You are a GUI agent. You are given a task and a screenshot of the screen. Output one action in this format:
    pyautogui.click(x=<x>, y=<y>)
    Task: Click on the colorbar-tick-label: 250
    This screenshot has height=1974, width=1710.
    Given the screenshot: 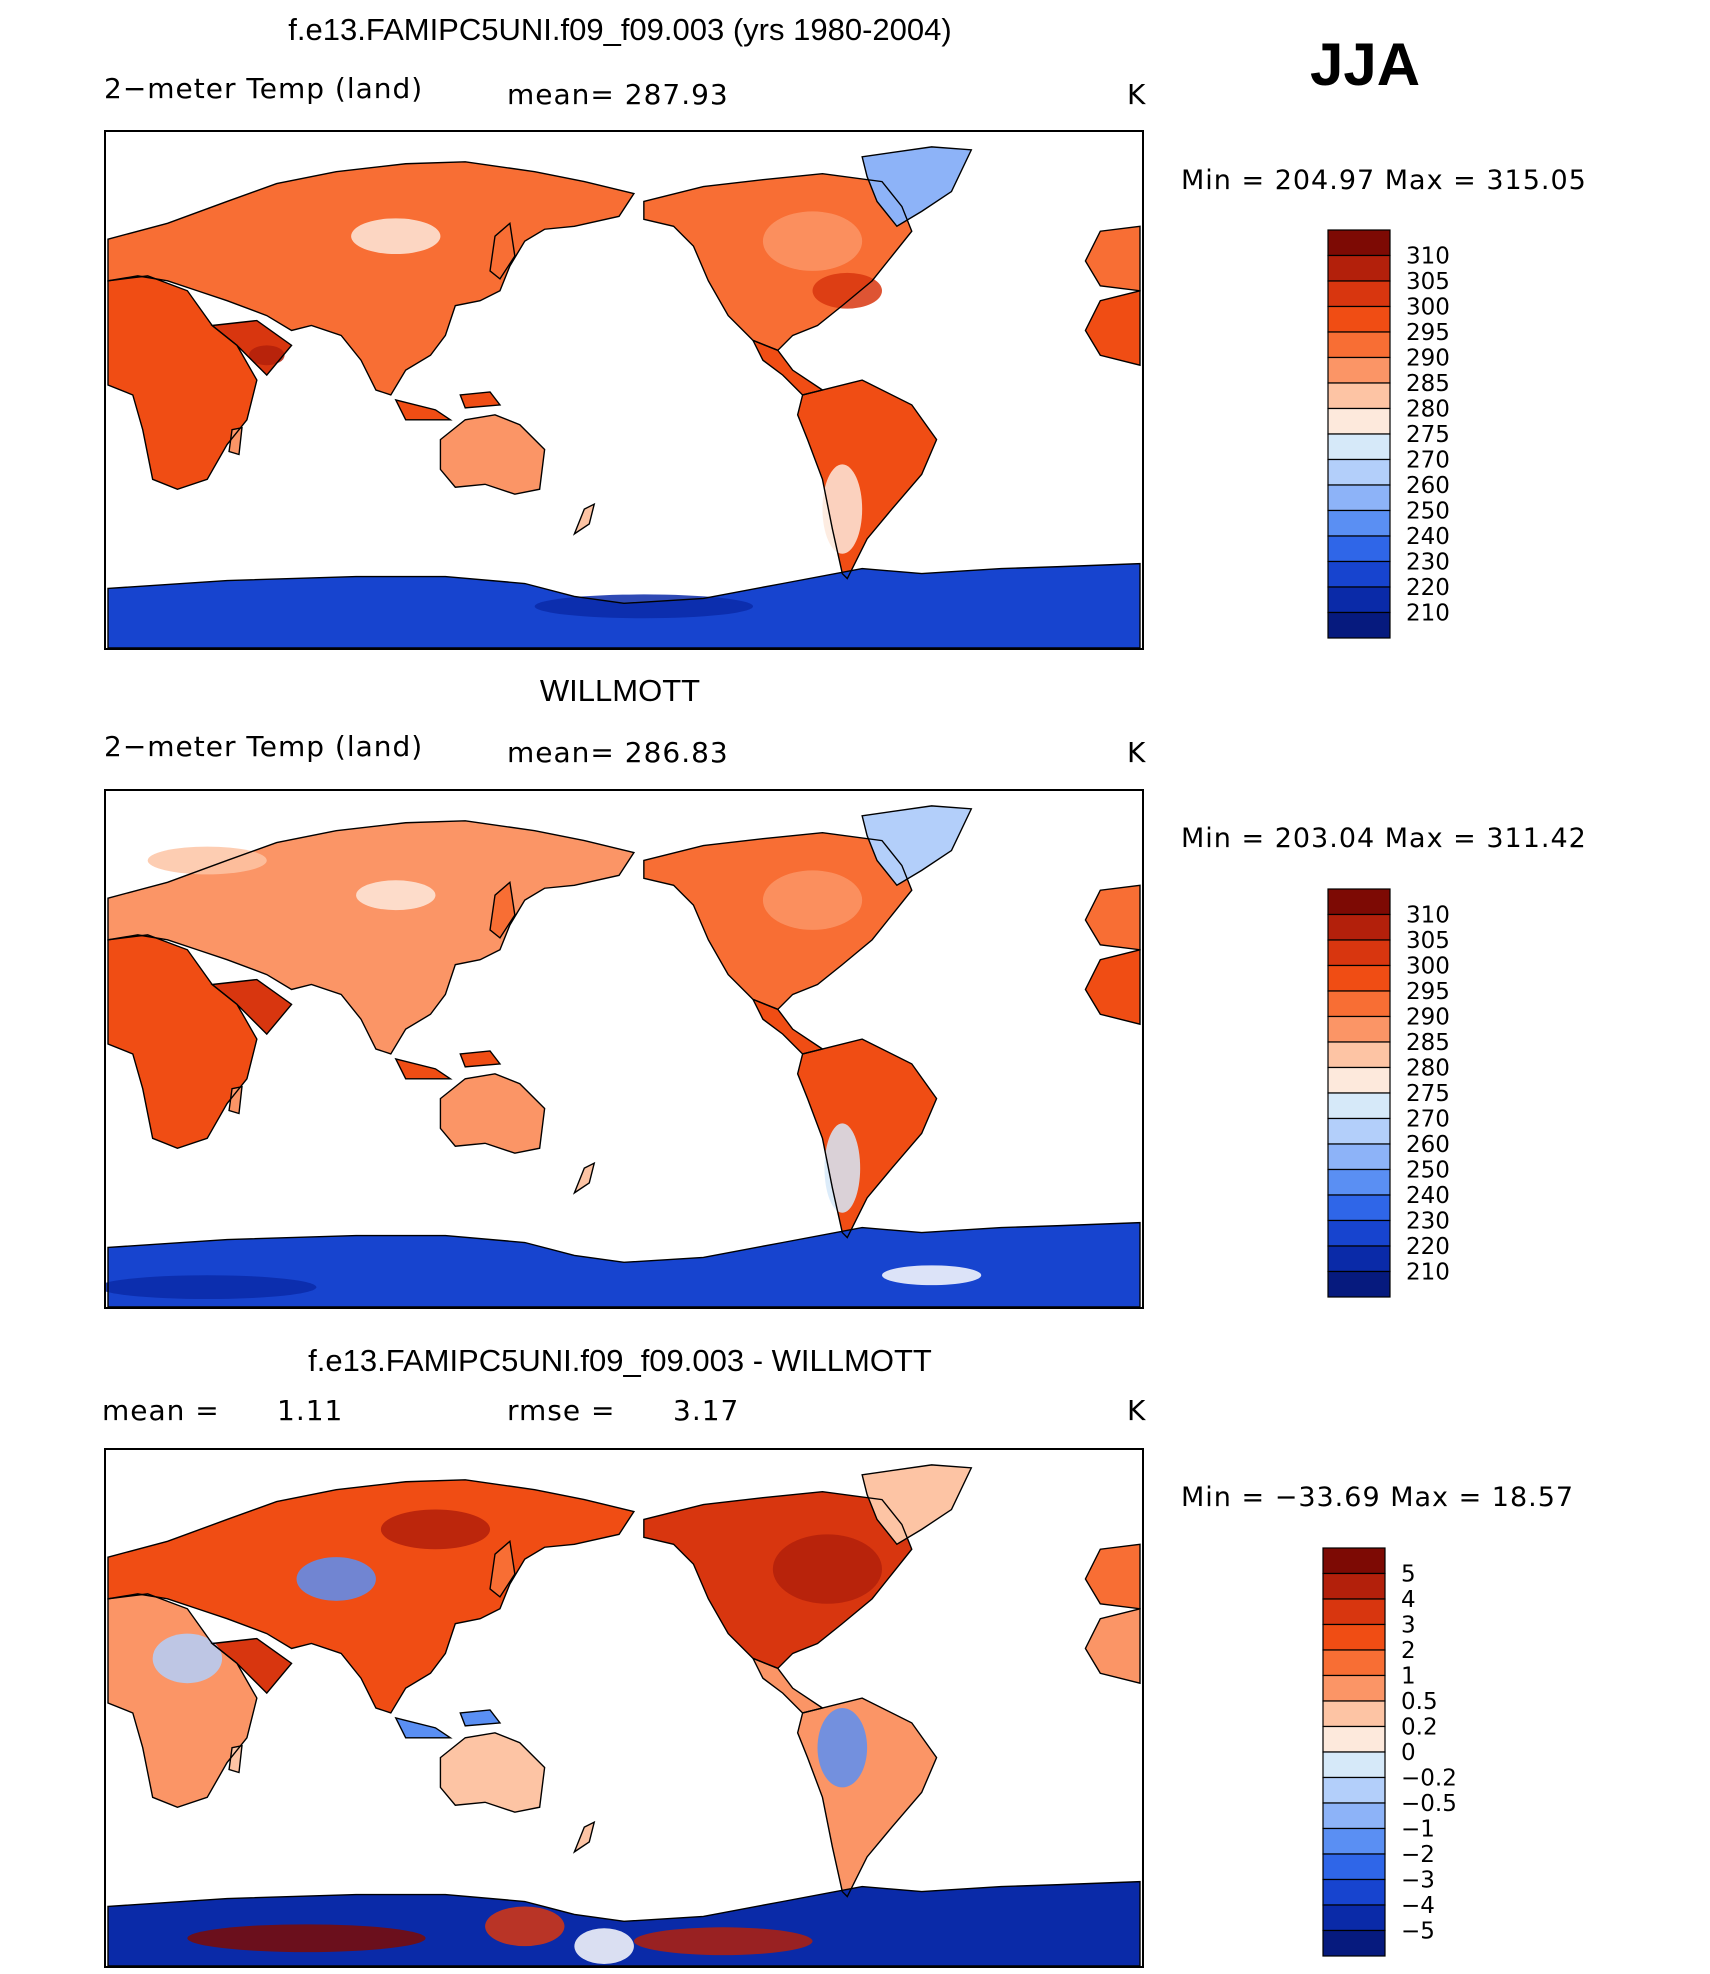 What is the action you would take?
    pyautogui.click(x=1428, y=1171)
    